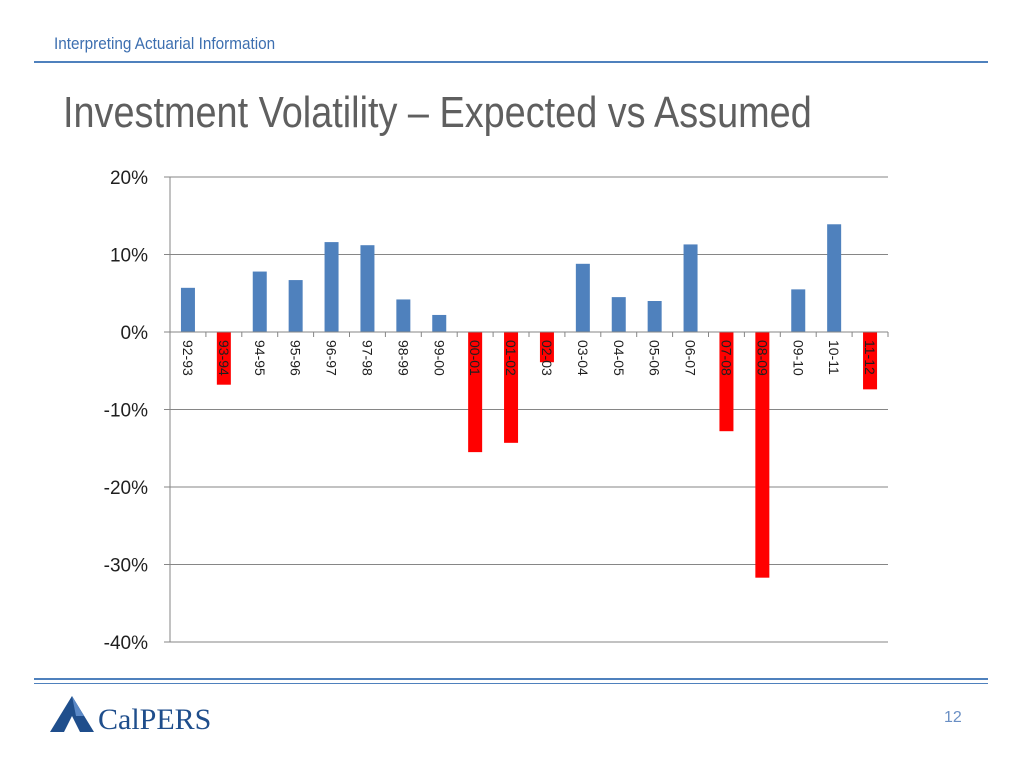 The width and height of the screenshot is (1024, 768). Describe the element at coordinates (798, 358) in the screenshot. I see `x-tick-label: 09-10` at that location.